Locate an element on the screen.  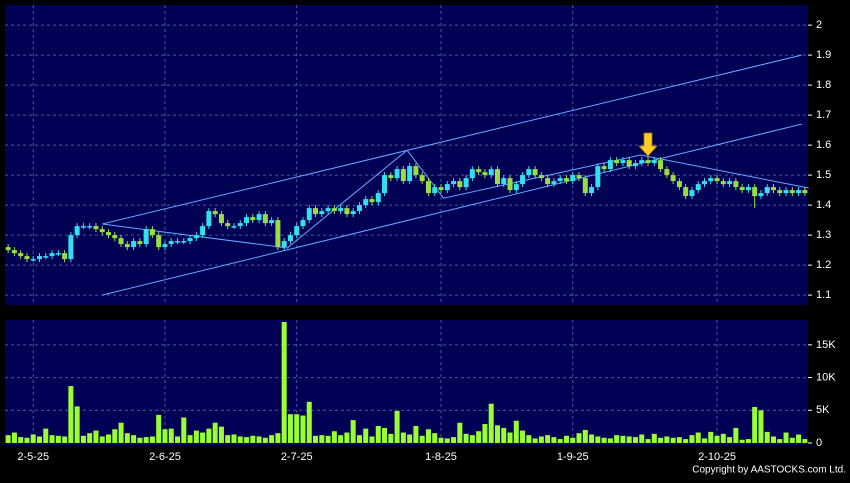
volume-tick-label: 0 is located at coordinates (819, 443).